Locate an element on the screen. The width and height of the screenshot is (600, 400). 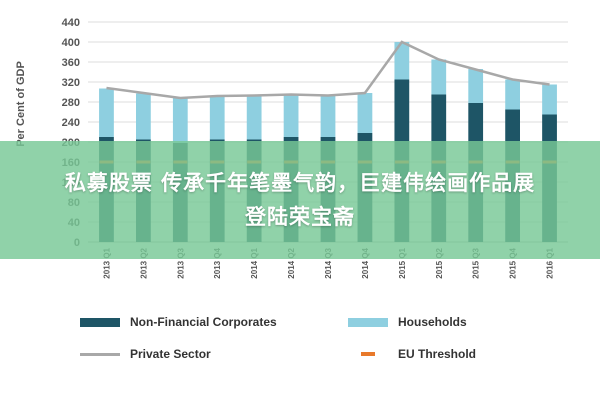
legend-swatch-eu-threshold is located at coordinates (368, 354).